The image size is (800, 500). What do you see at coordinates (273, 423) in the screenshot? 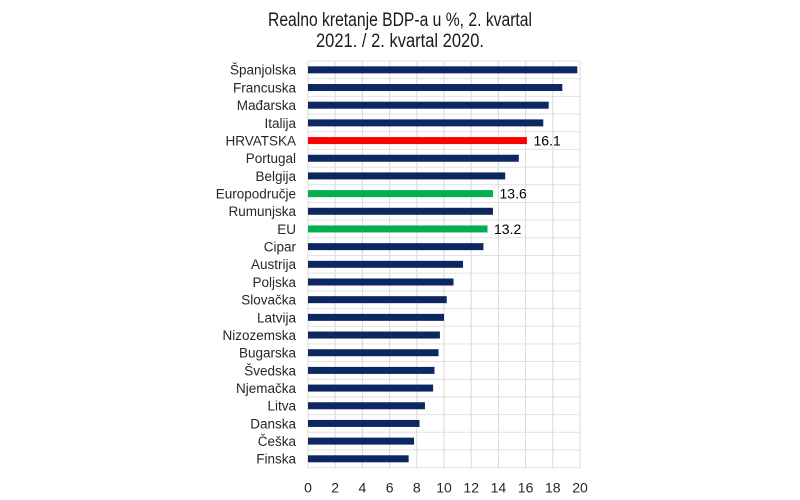
I see `svg-text: Danska` at bounding box center [273, 423].